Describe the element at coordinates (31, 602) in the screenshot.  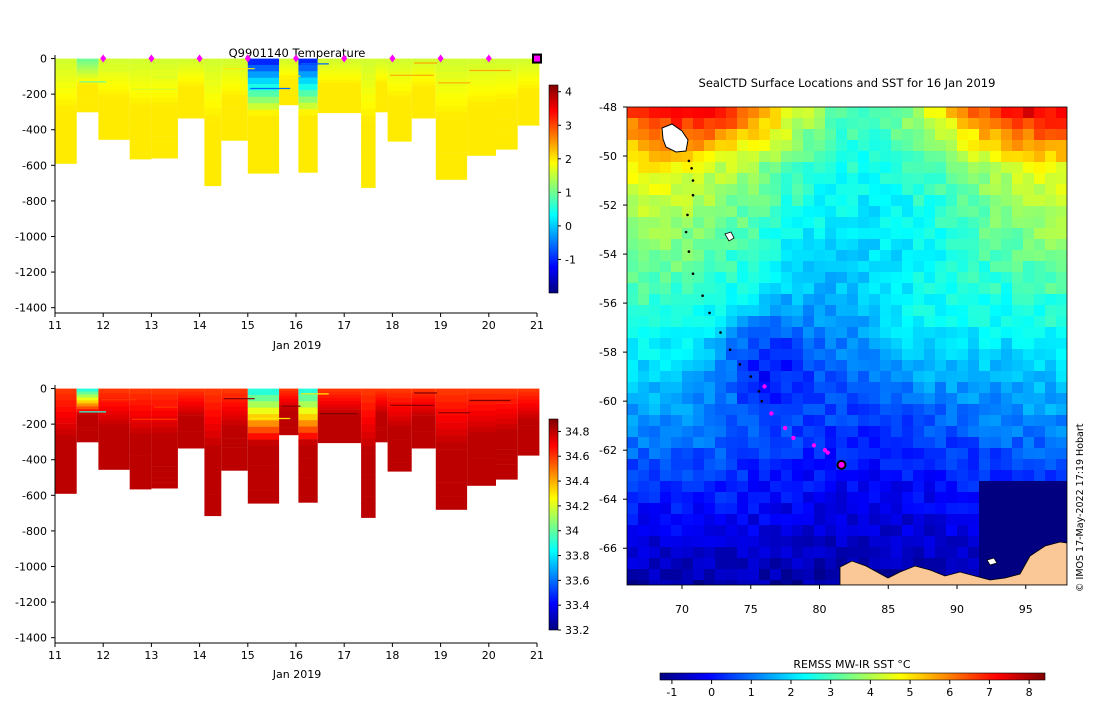
I see `y-tick-label: -1200` at that location.